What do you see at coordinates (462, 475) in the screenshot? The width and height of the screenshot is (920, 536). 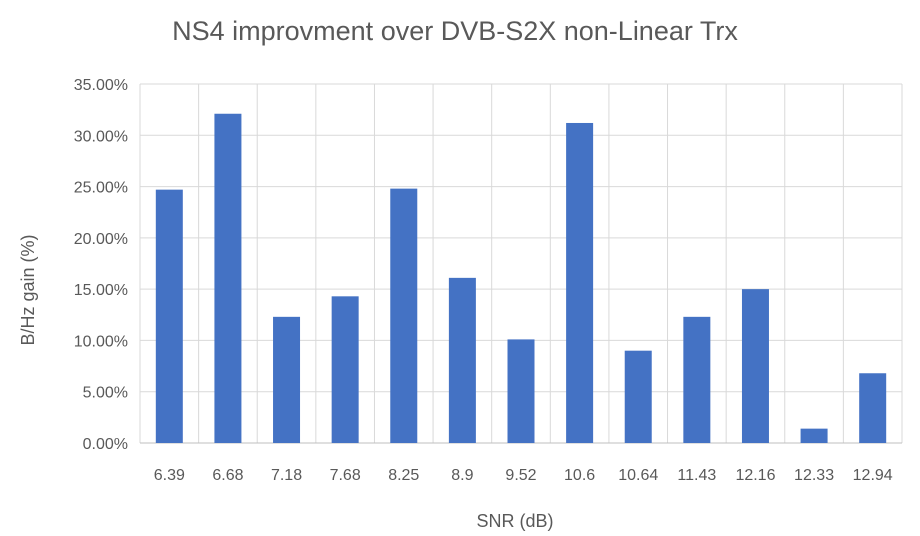 I see `x-tick-label: 8.9` at bounding box center [462, 475].